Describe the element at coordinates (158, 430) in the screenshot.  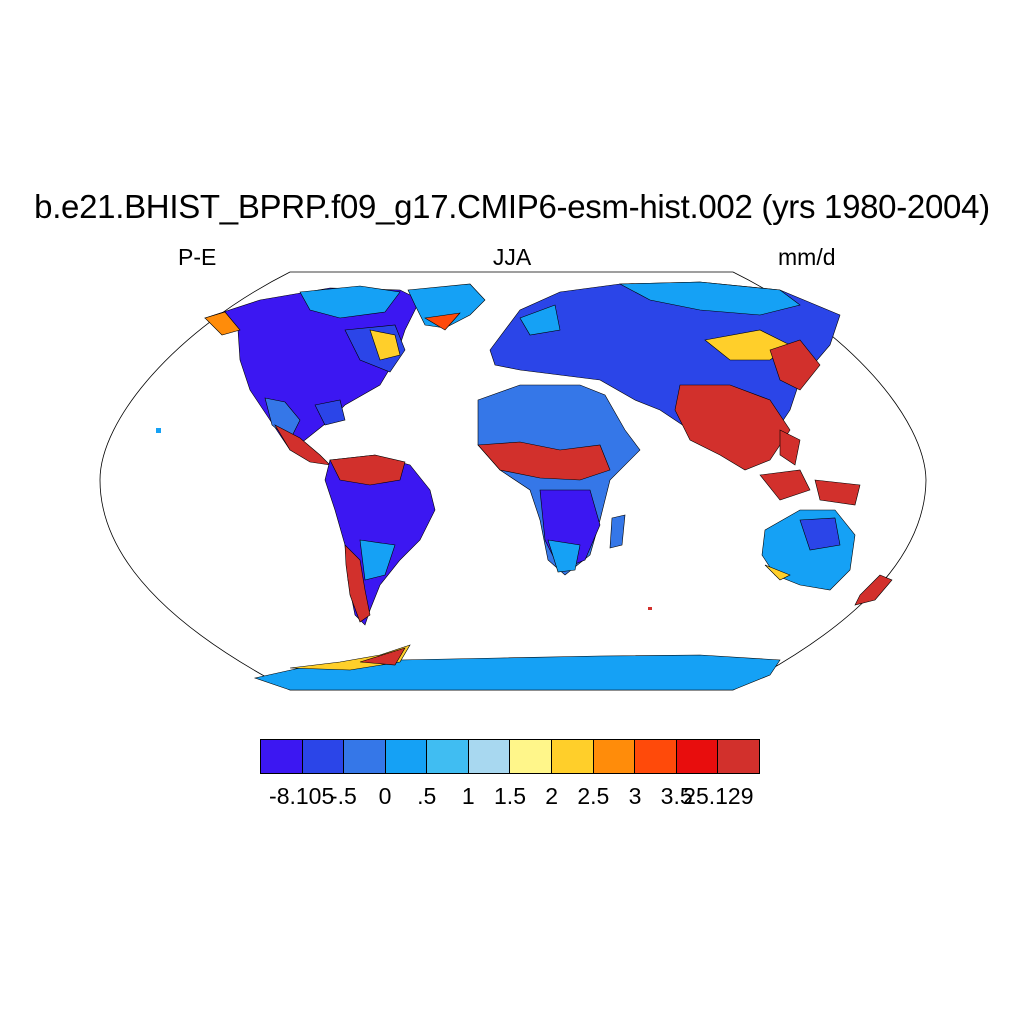
I see `island-hawaii` at that location.